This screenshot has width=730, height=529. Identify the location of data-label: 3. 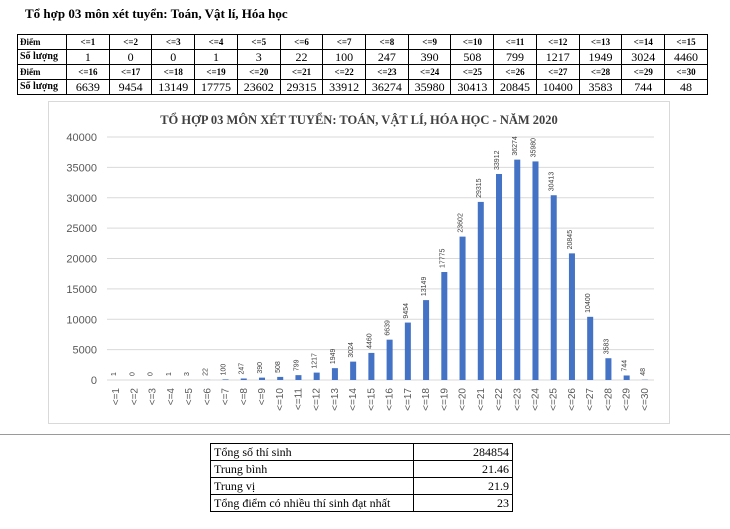
(187, 374).